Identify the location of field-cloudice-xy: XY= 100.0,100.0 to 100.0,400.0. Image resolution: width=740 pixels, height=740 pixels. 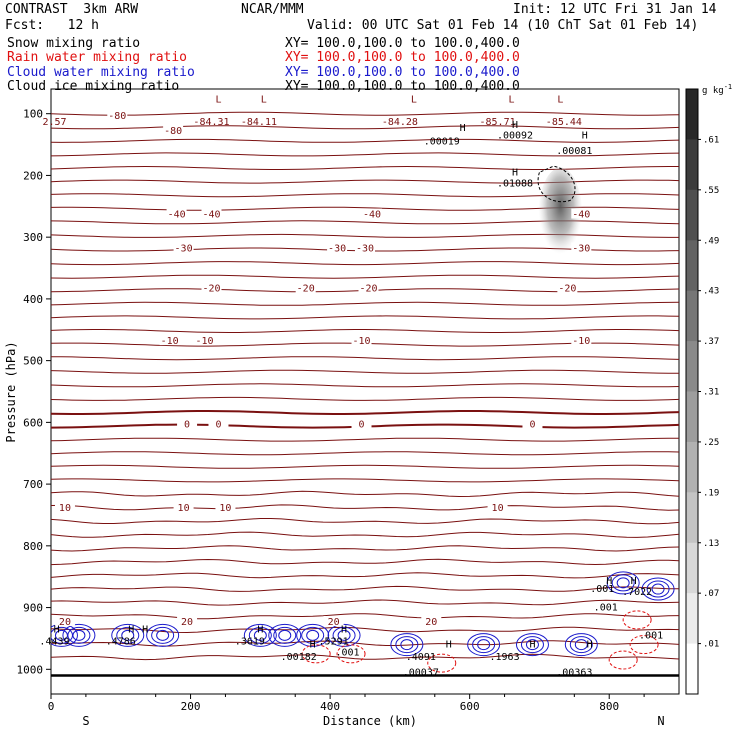
(402, 86).